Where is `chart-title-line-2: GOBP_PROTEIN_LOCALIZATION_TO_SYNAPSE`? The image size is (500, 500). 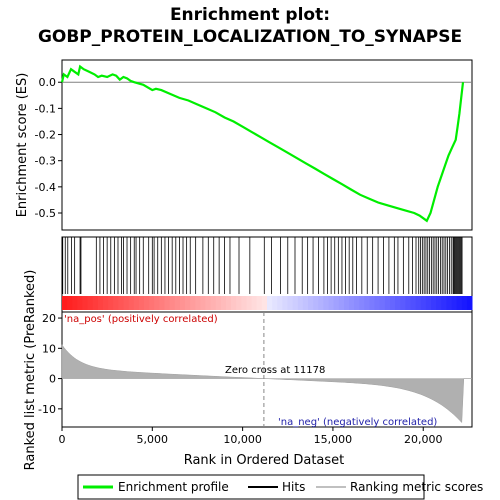
chart-title-line-2: GOBP_PROTEIN_LOCALIZATION_TO_SYNAPSE is located at coordinates (250, 37).